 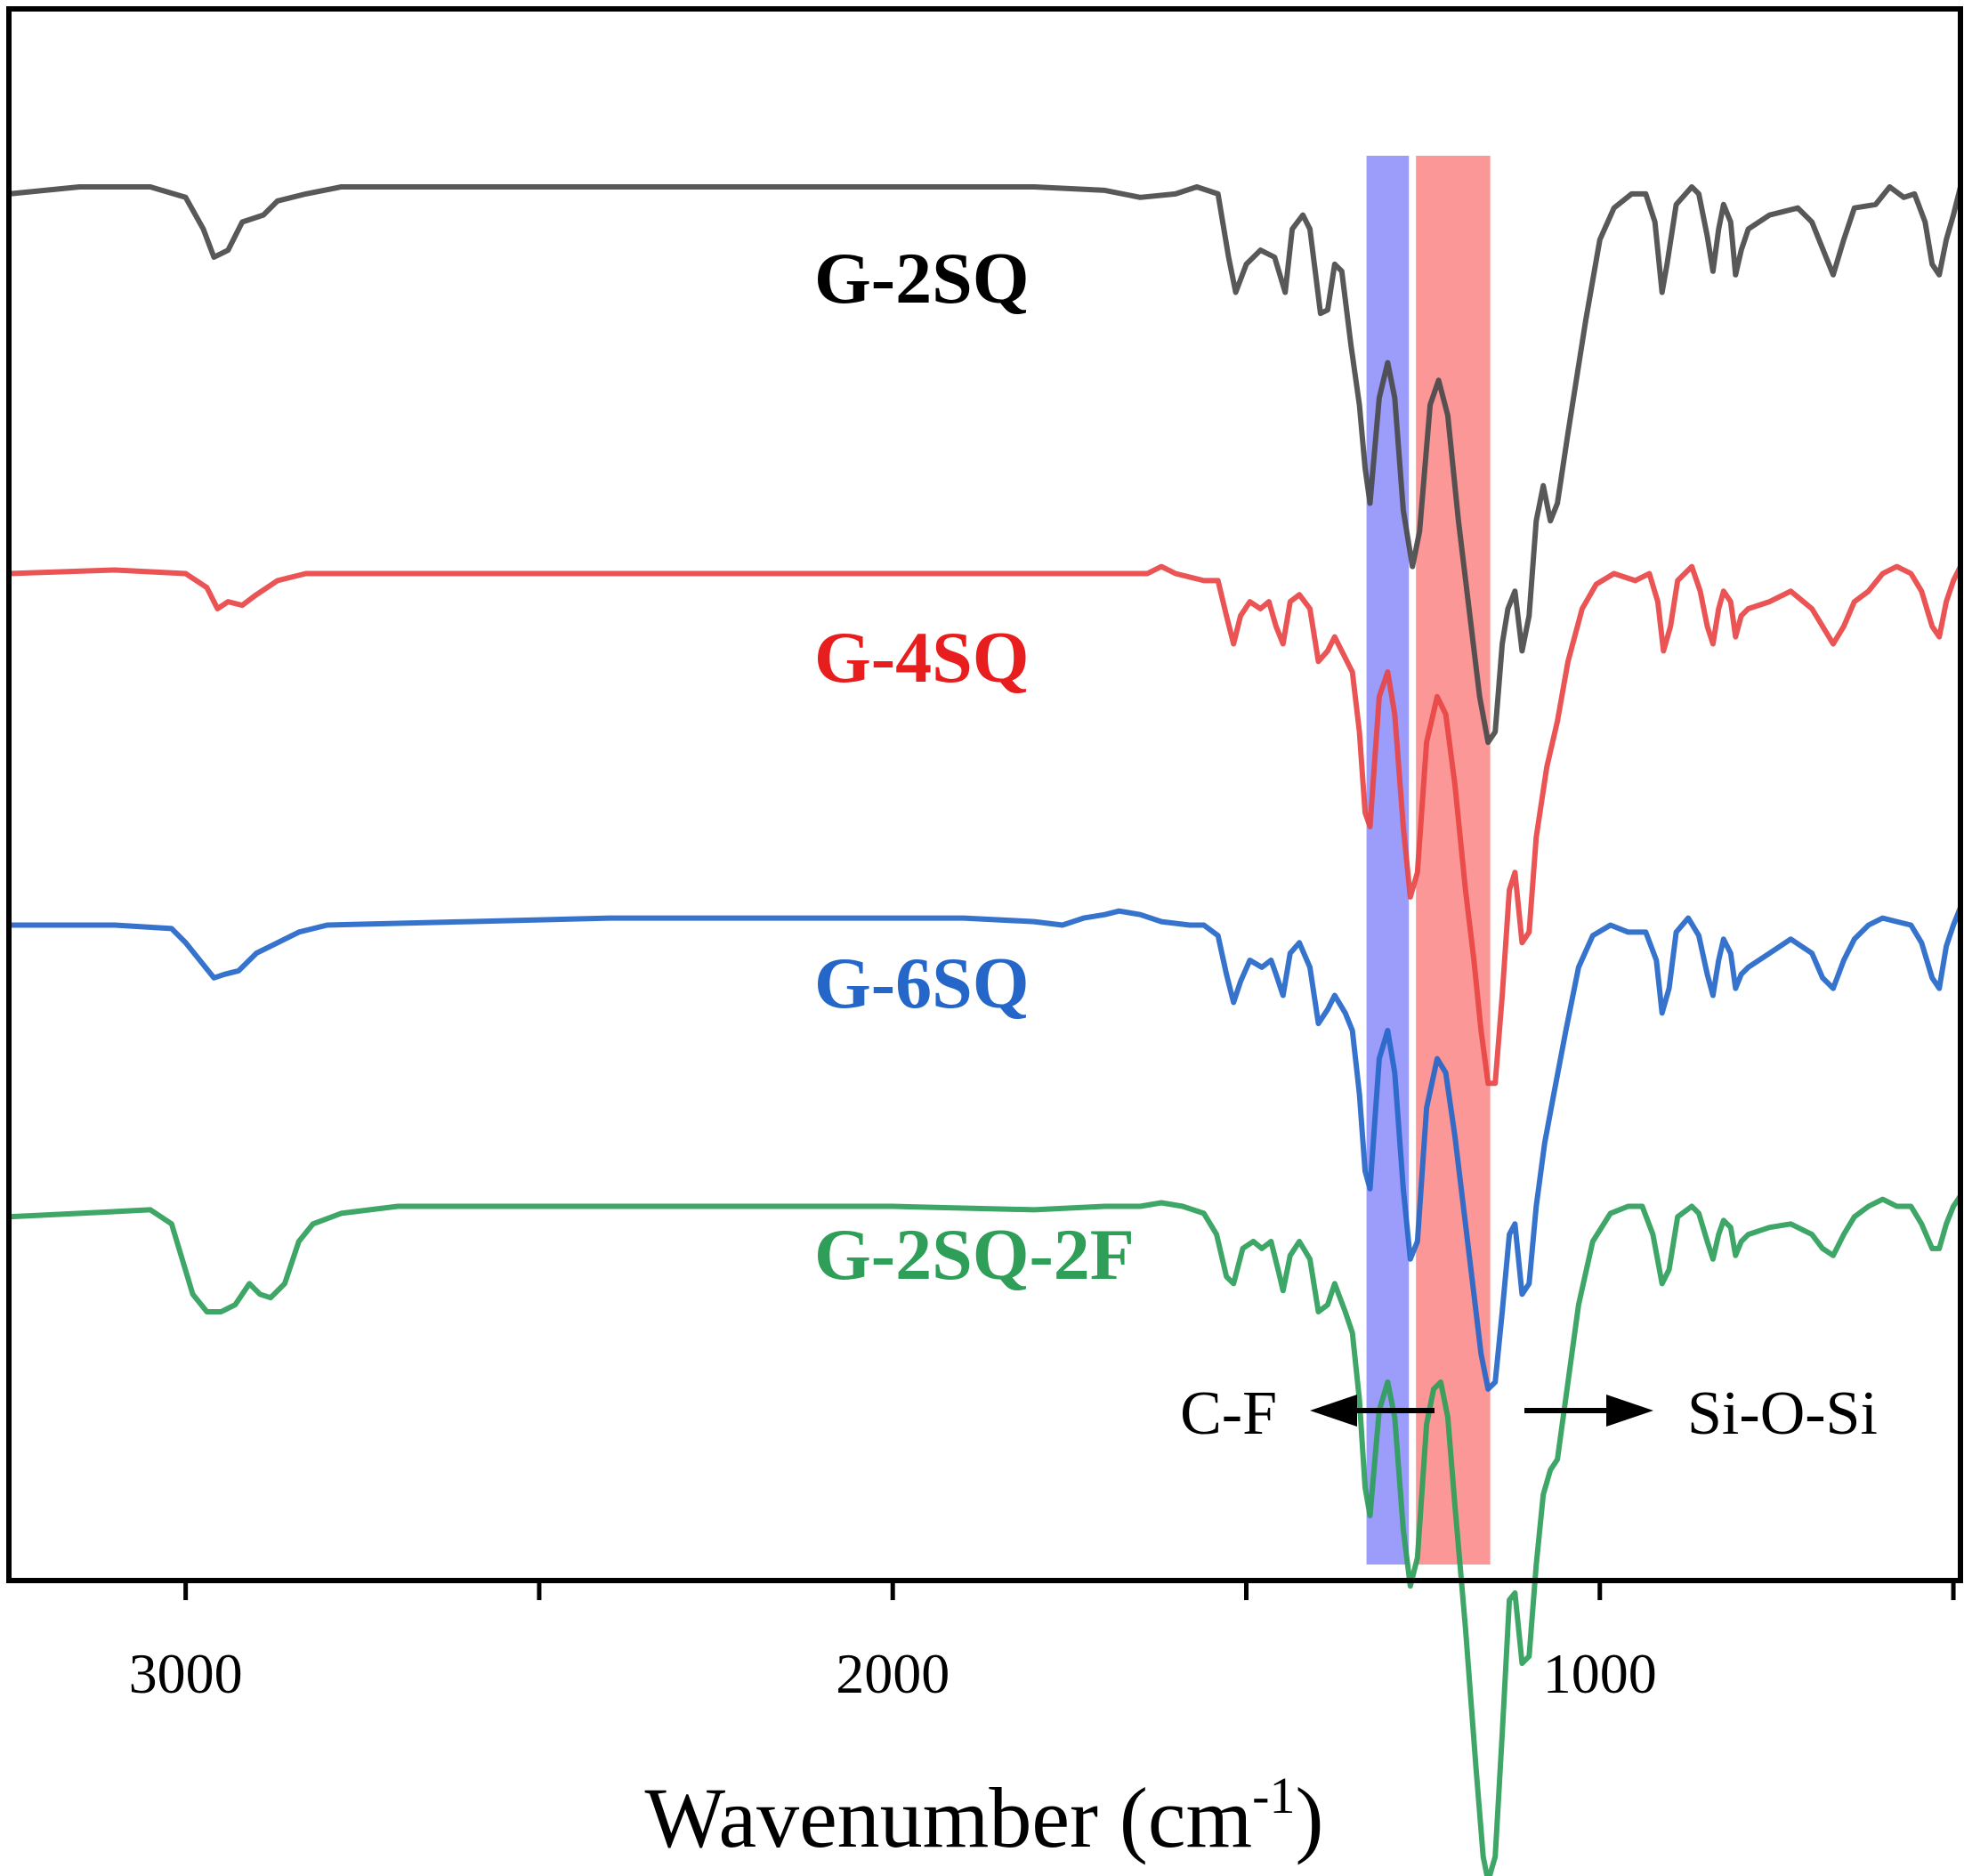 What do you see at coordinates (1629, 1411) in the screenshot?
I see `si-o-si-arrowhead` at bounding box center [1629, 1411].